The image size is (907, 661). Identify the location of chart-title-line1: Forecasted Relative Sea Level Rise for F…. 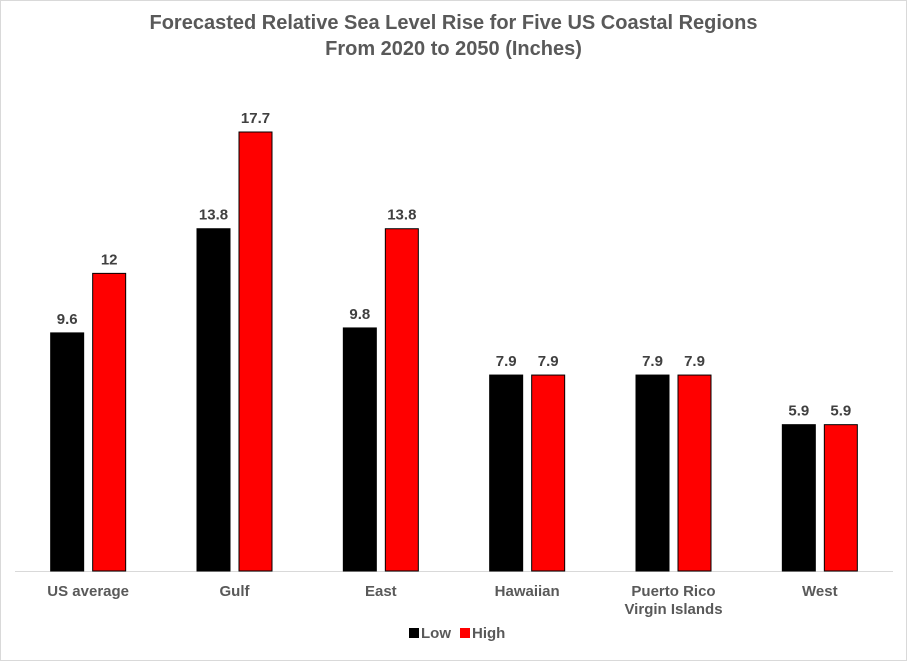
(453, 23).